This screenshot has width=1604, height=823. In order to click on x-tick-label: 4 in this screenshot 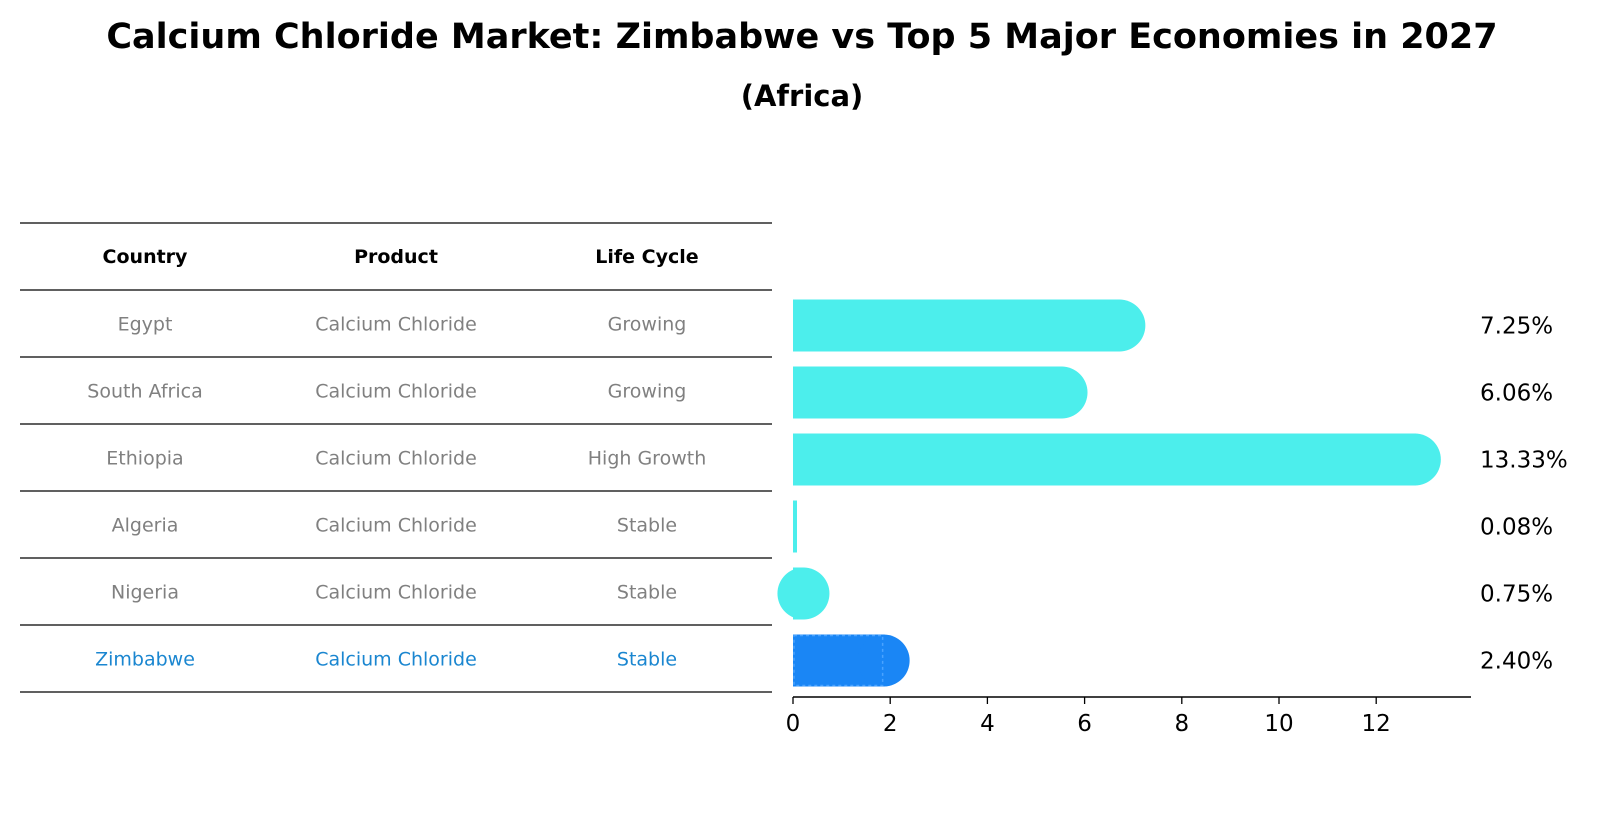, I will do `click(987, 724)`.